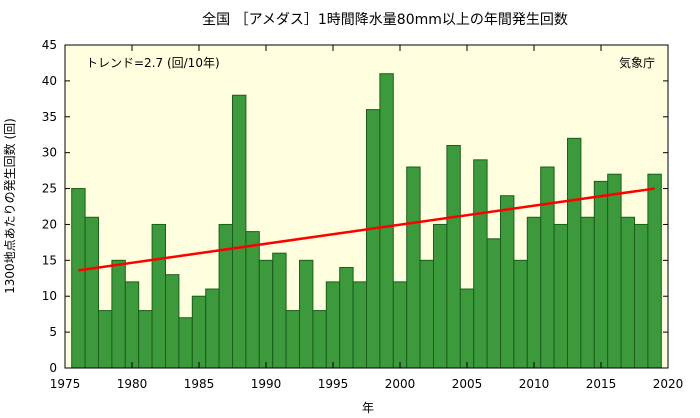  I want to click on y-tick-label-30: 30, so click(49, 153).